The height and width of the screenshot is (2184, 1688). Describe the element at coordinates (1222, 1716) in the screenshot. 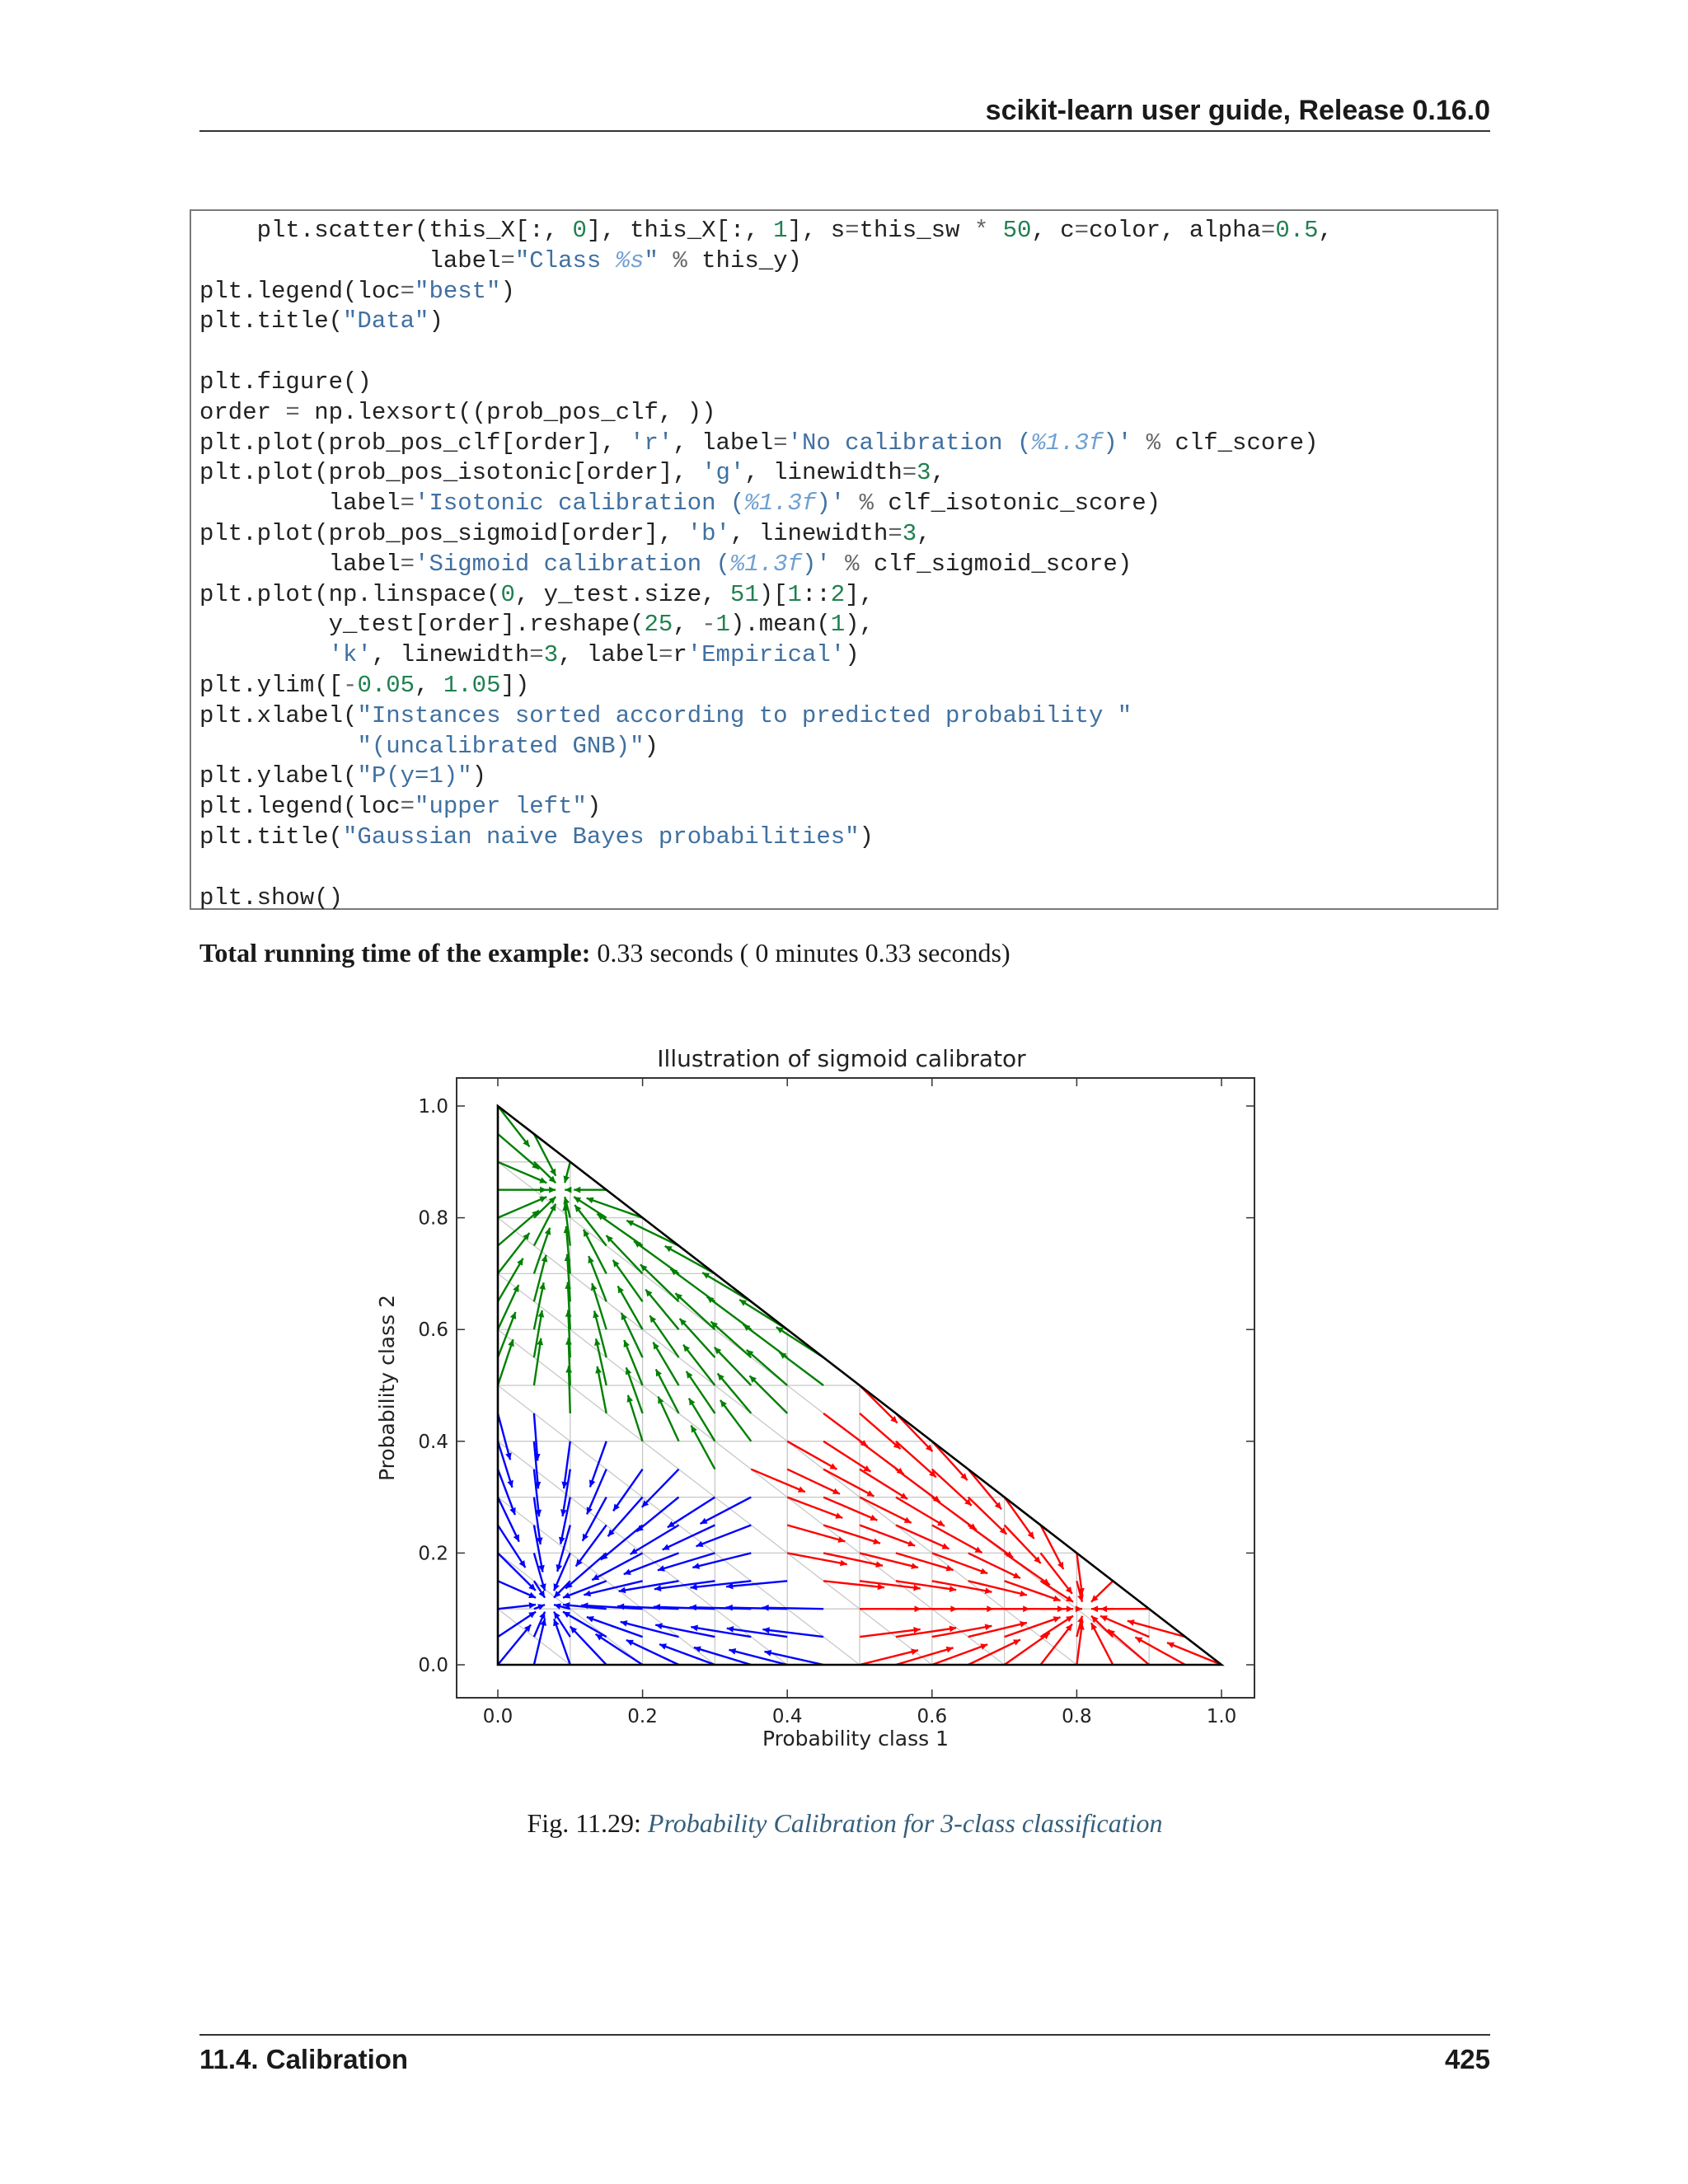

I see `x-tick-label: 1.0` at that location.